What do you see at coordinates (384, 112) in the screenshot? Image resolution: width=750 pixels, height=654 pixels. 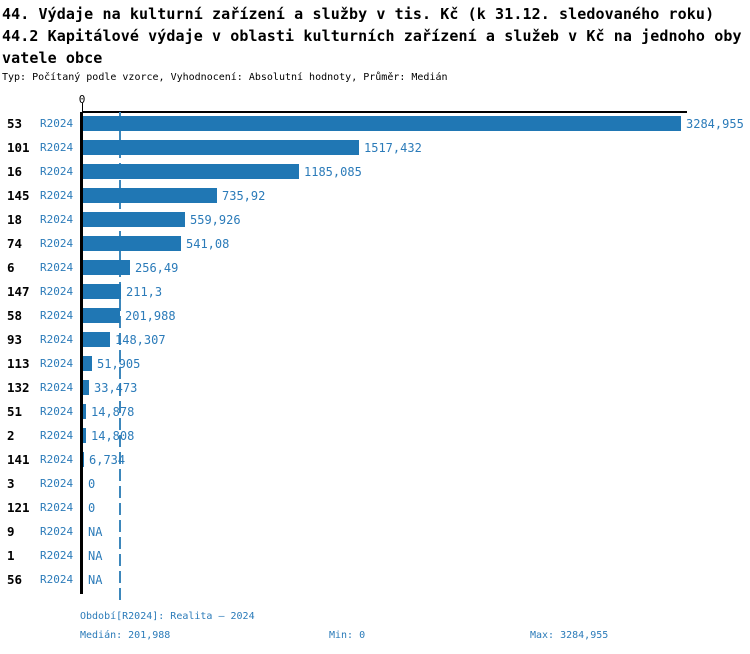 I see `x-axis-line` at bounding box center [384, 112].